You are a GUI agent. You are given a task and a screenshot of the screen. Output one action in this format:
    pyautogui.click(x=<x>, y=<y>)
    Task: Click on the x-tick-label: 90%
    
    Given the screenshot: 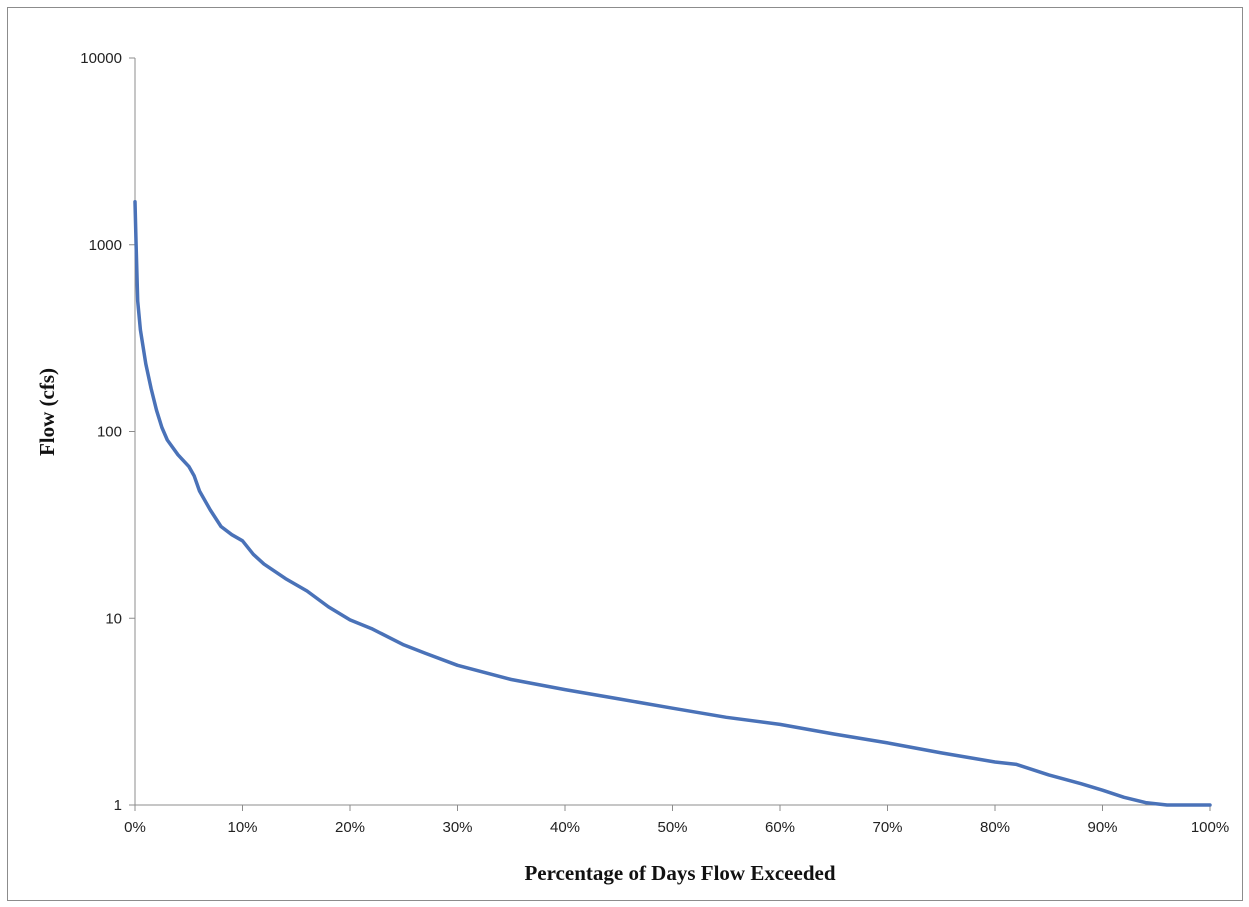 What is the action you would take?
    pyautogui.click(x=1102, y=827)
    